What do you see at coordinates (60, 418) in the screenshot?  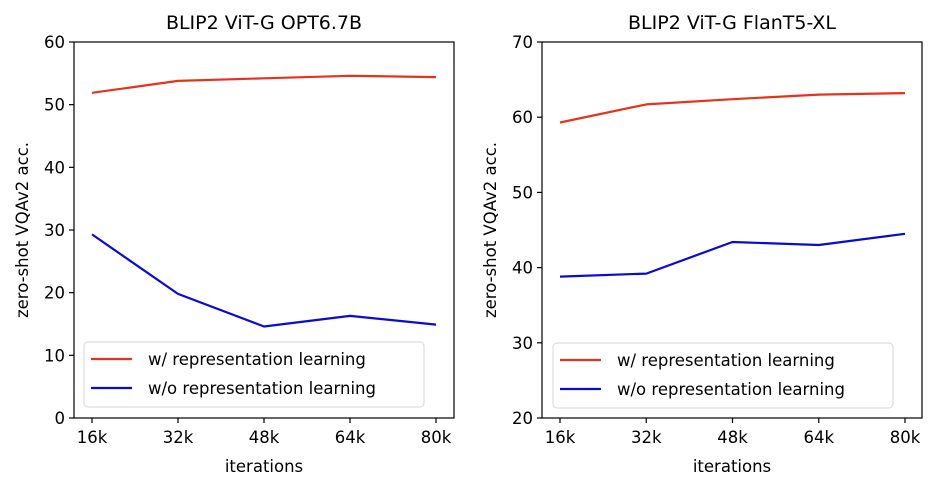 I see `y-tick-label: 0` at bounding box center [60, 418].